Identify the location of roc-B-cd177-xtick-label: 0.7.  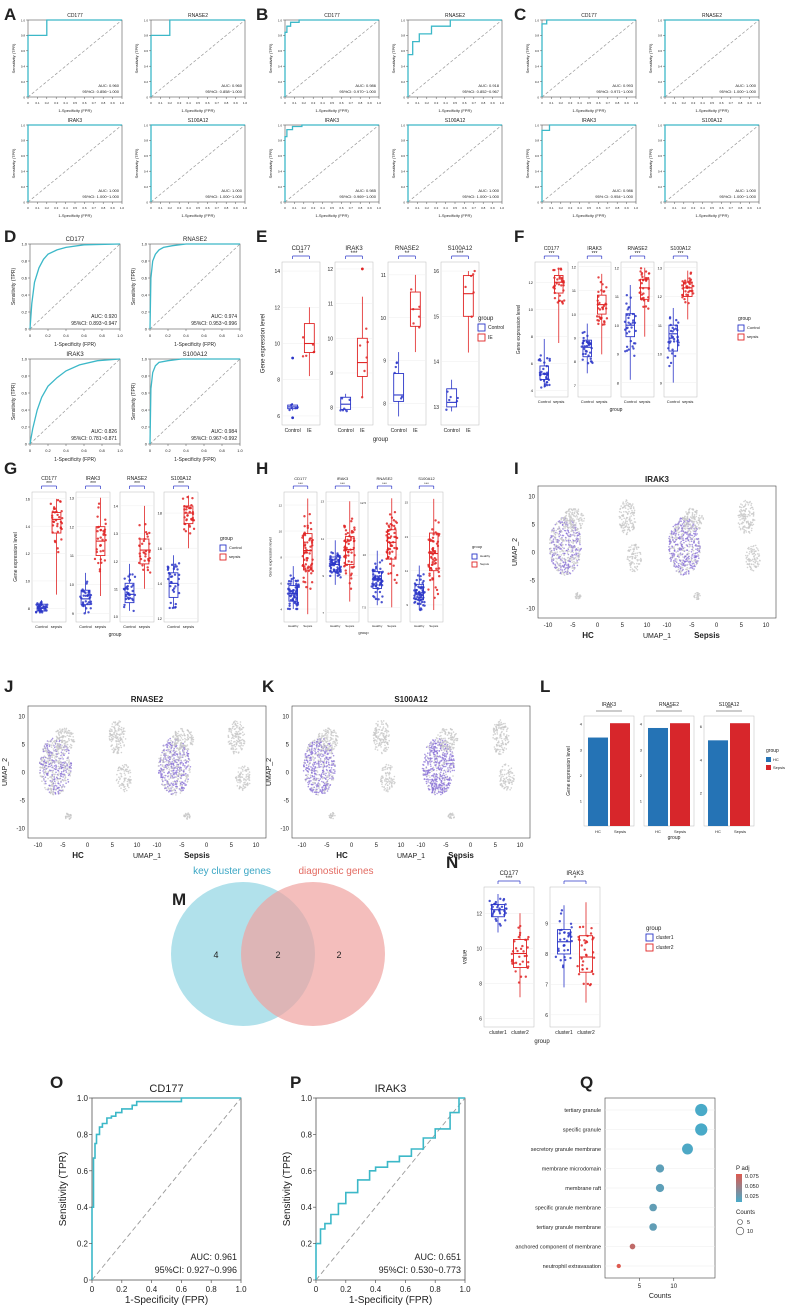
(351, 103).